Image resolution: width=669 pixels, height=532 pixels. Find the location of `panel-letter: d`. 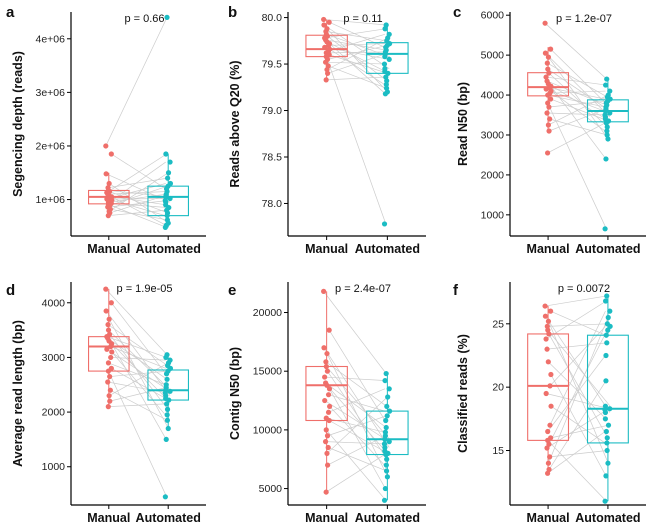

panel-letter: d is located at coordinates (10, 290).